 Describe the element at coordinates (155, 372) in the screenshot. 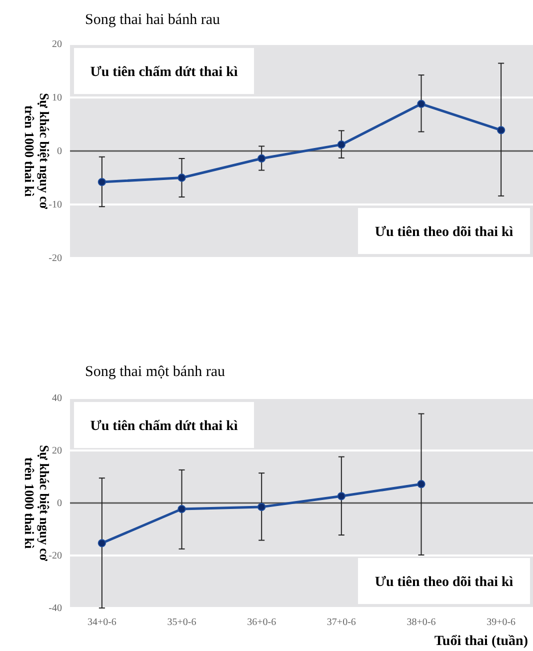

I see `chart-title: Song thai một bánh rau` at that location.